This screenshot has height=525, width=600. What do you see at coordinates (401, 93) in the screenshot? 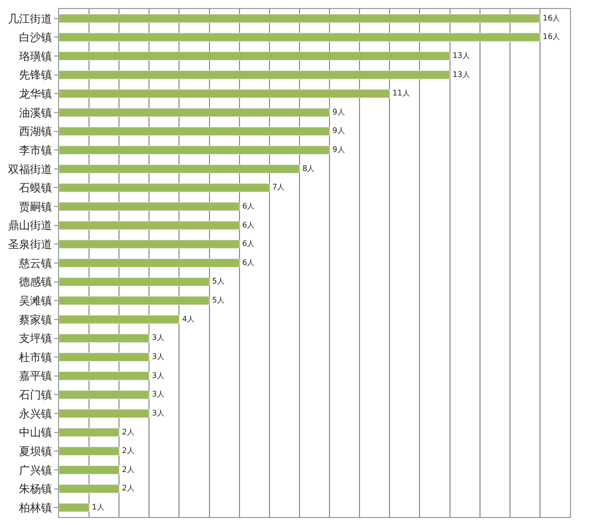
I see `data-label: 11人` at bounding box center [401, 93].